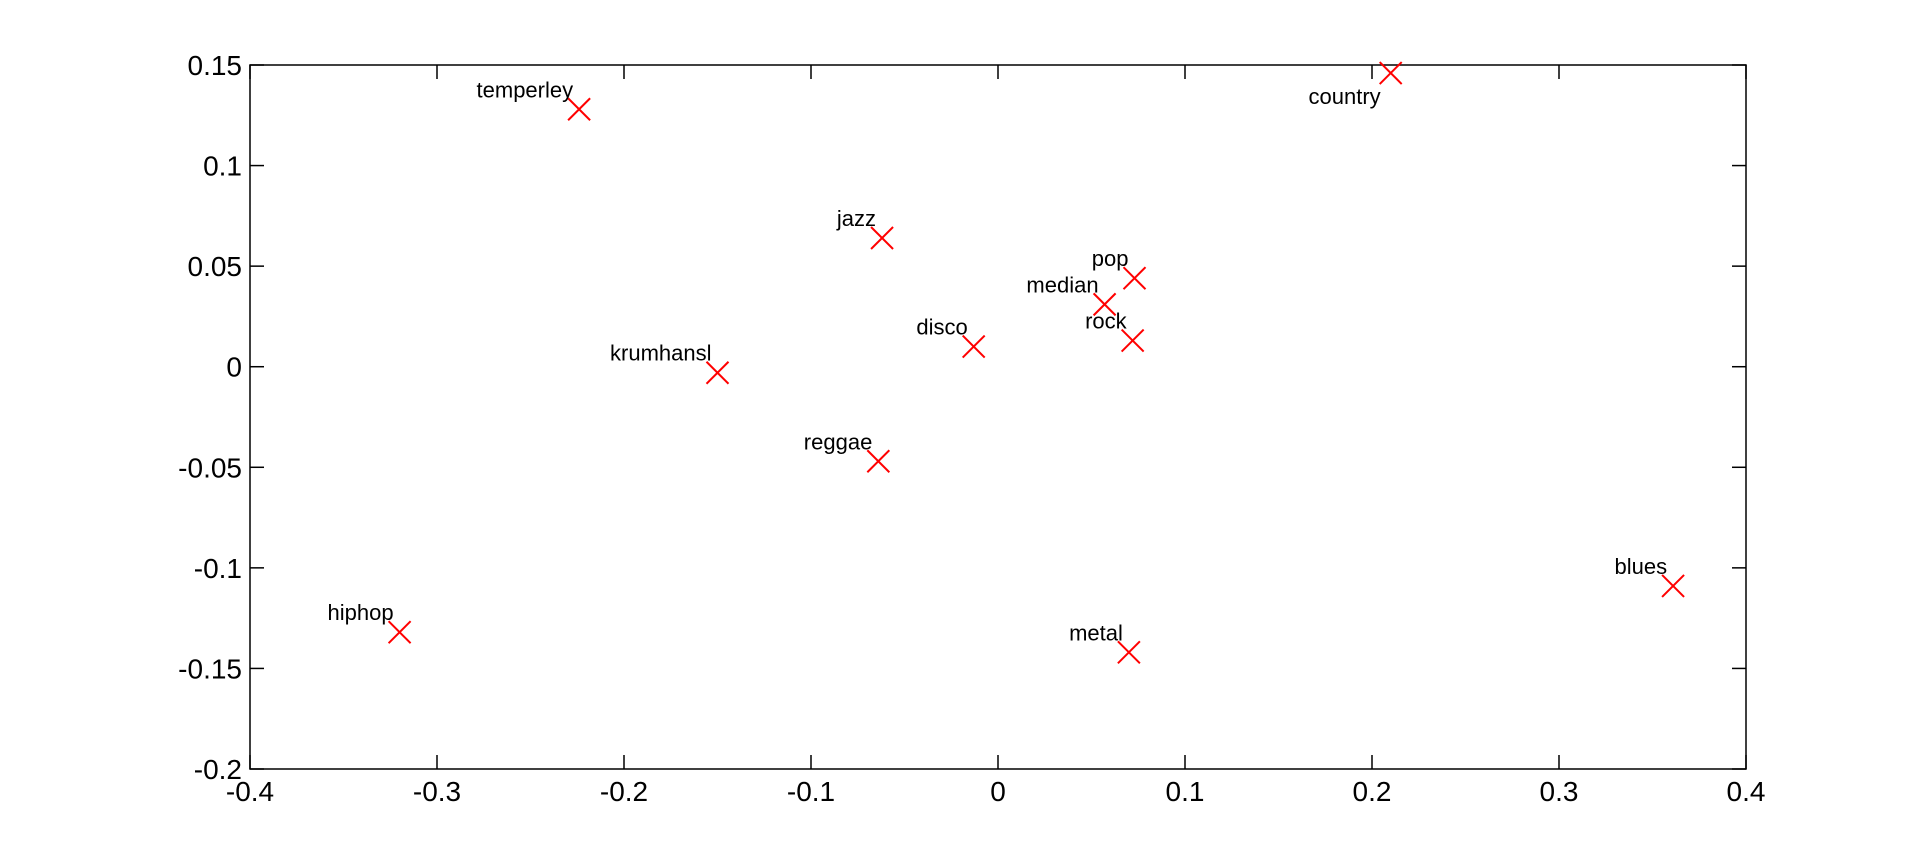 The width and height of the screenshot is (1920, 861). I want to click on x-tick-label: 0.2, so click(1372, 791).